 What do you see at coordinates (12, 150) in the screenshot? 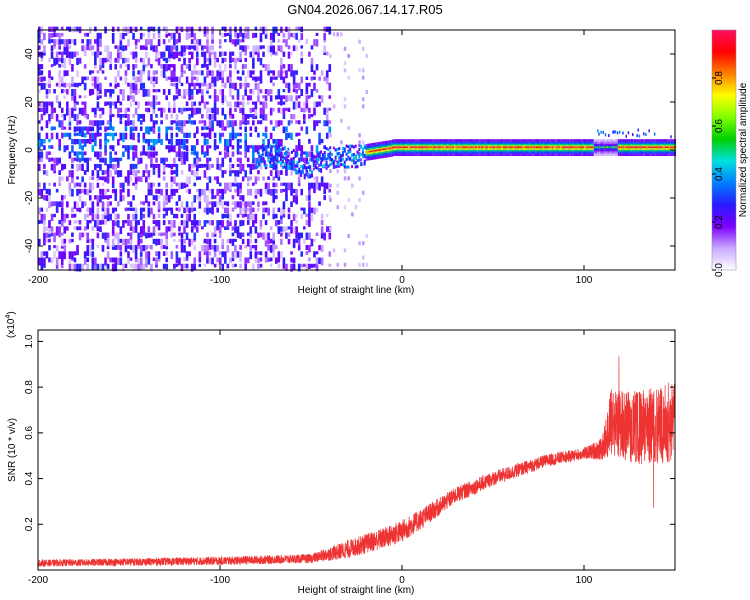
I see `spectrogram-y-label: Frequency (Hz)` at bounding box center [12, 150].